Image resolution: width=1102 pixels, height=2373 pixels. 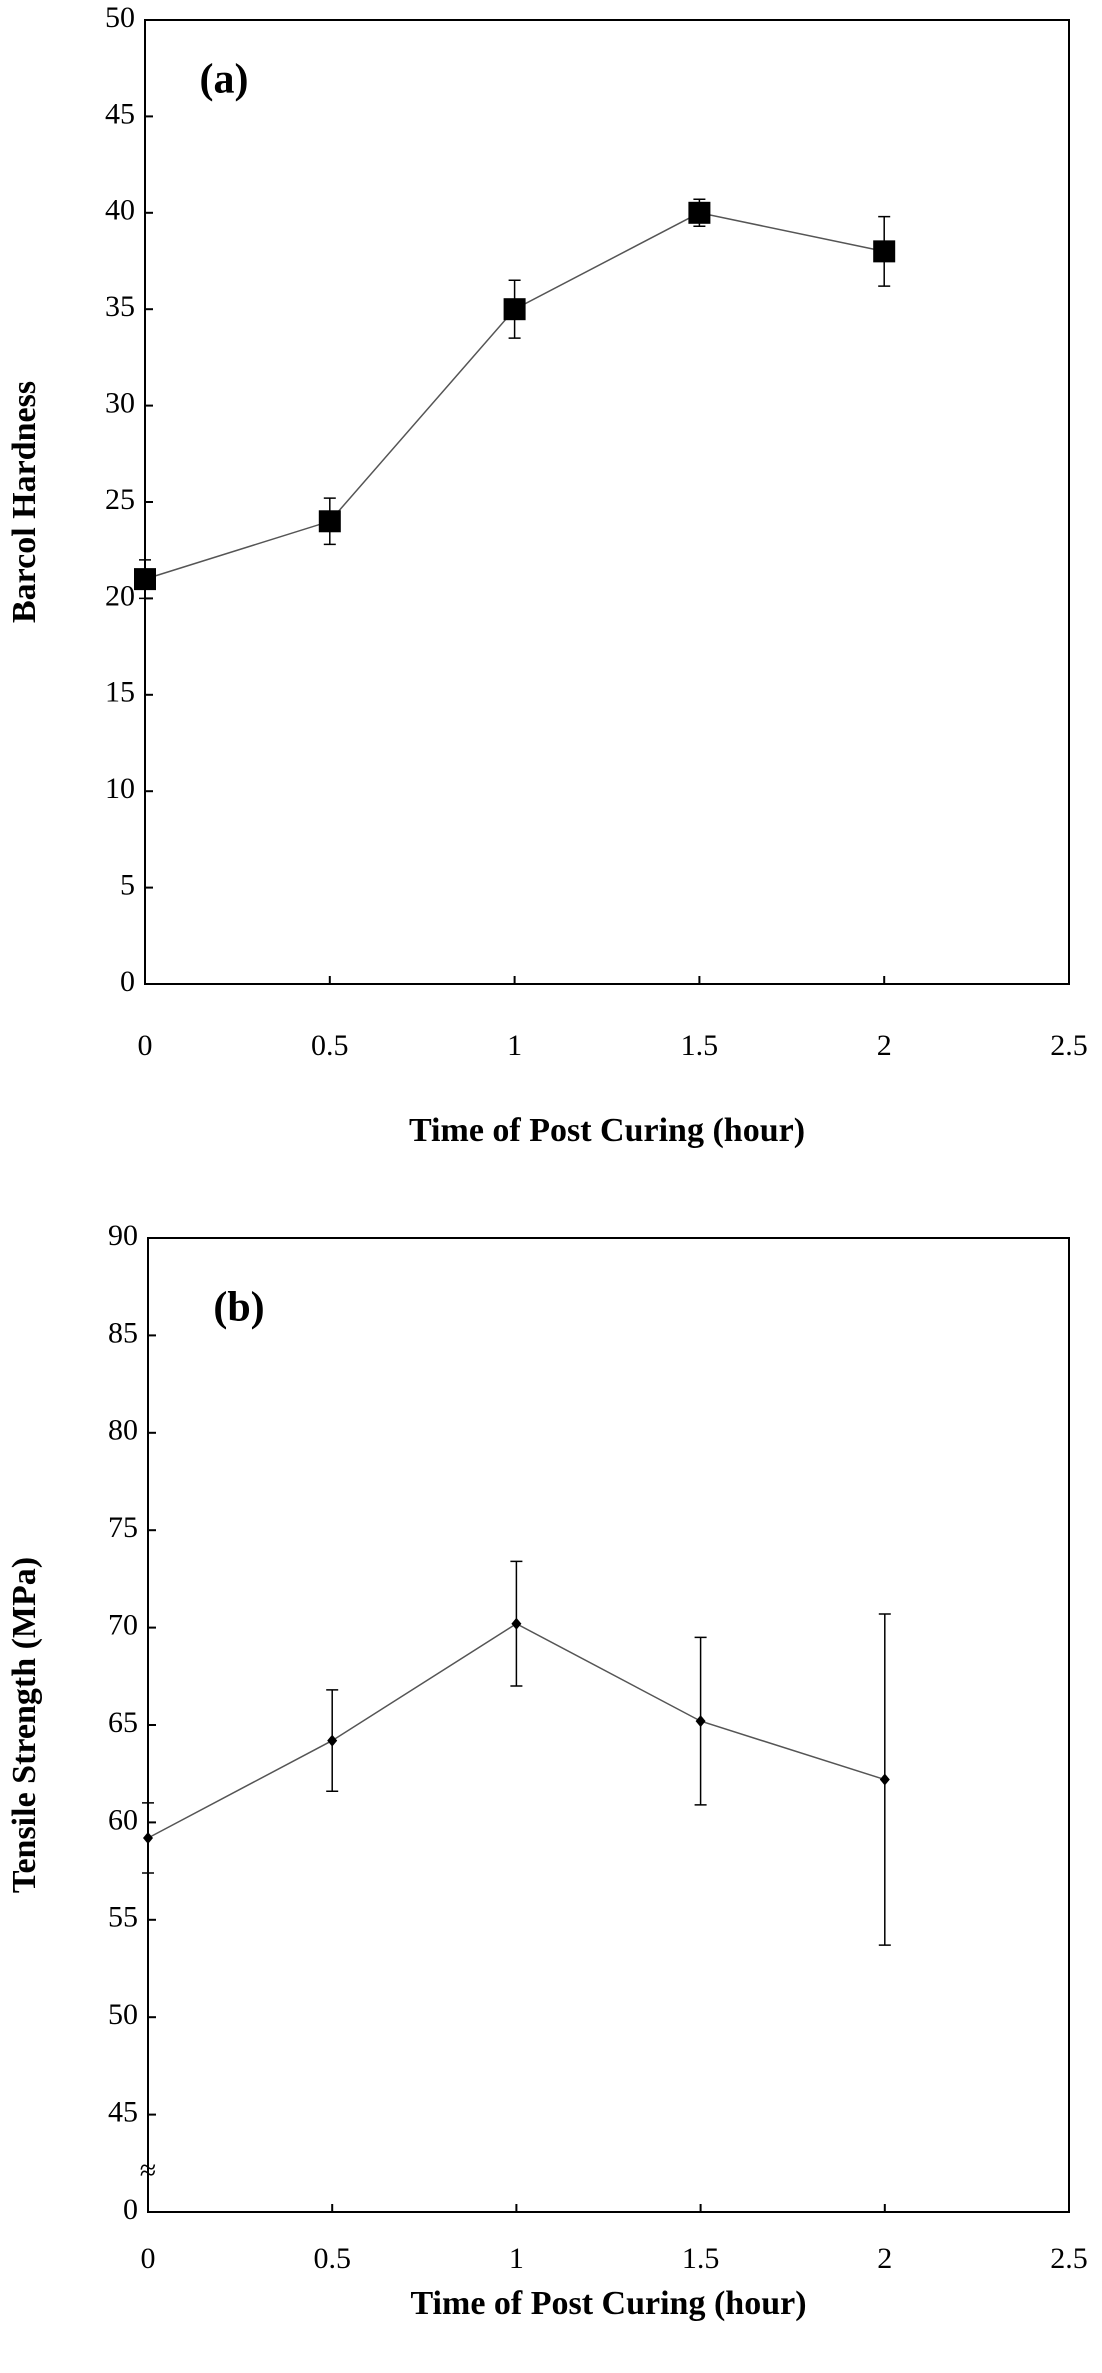 I want to click on y-tick-label: 85, so click(x=123, y=1332).